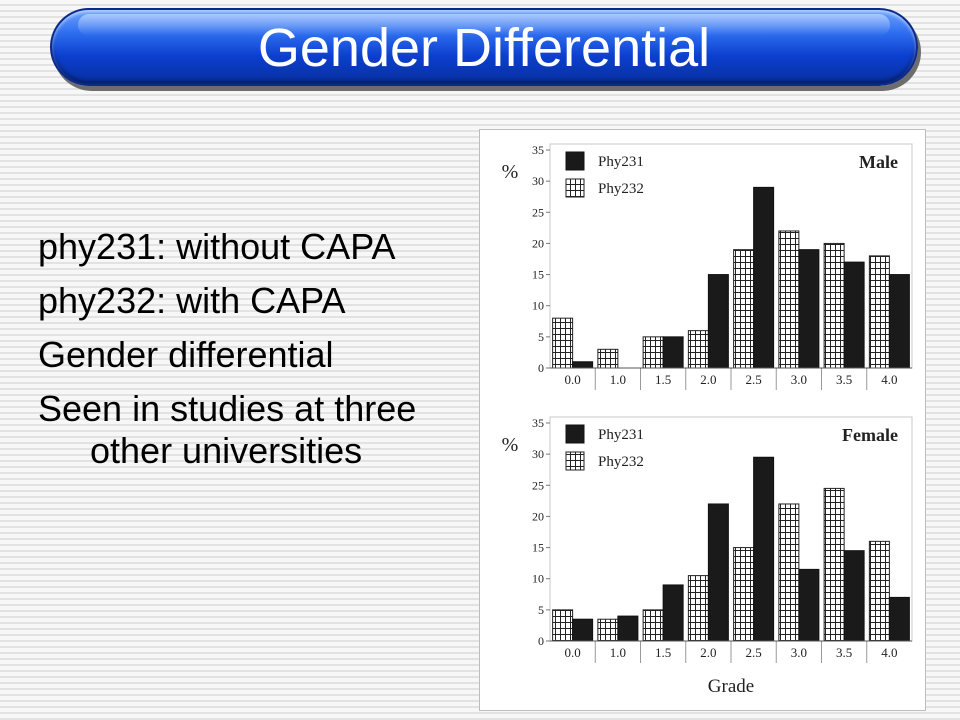 This screenshot has width=960, height=720. Describe the element at coordinates (870, 435) in the screenshot. I see `panel-title: Female` at that location.